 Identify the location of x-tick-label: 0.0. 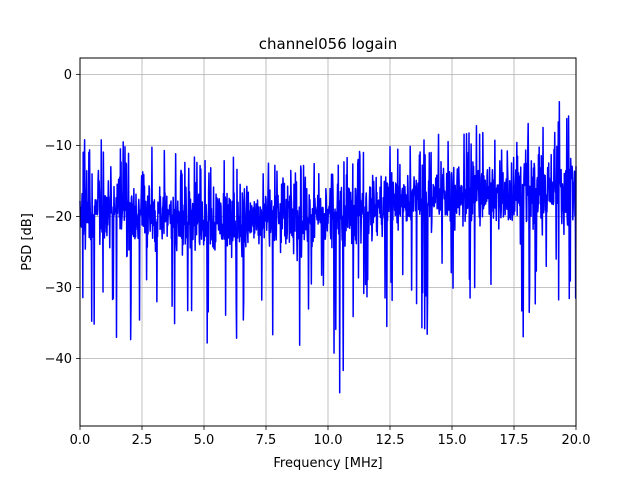
(80, 440).